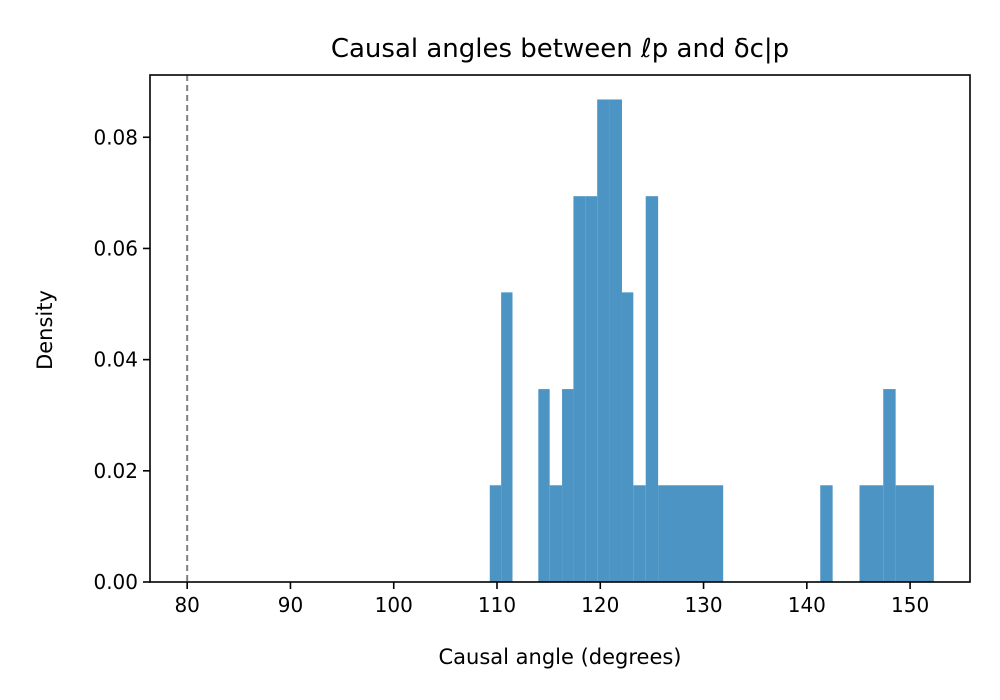 This screenshot has height=700, width=1000. I want to click on x-tick-label-90: 90, so click(290, 605).